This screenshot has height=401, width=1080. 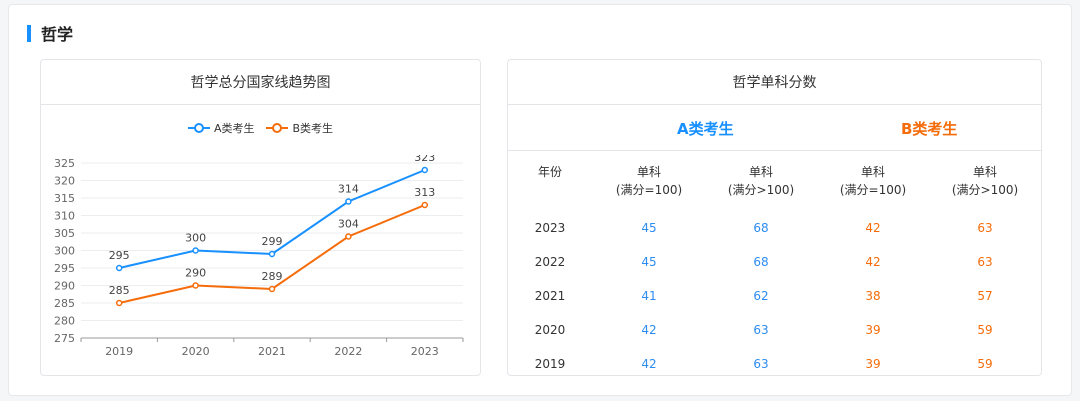 What do you see at coordinates (873, 296) in the screenshot?
I see `cell-b-full100: 38` at bounding box center [873, 296].